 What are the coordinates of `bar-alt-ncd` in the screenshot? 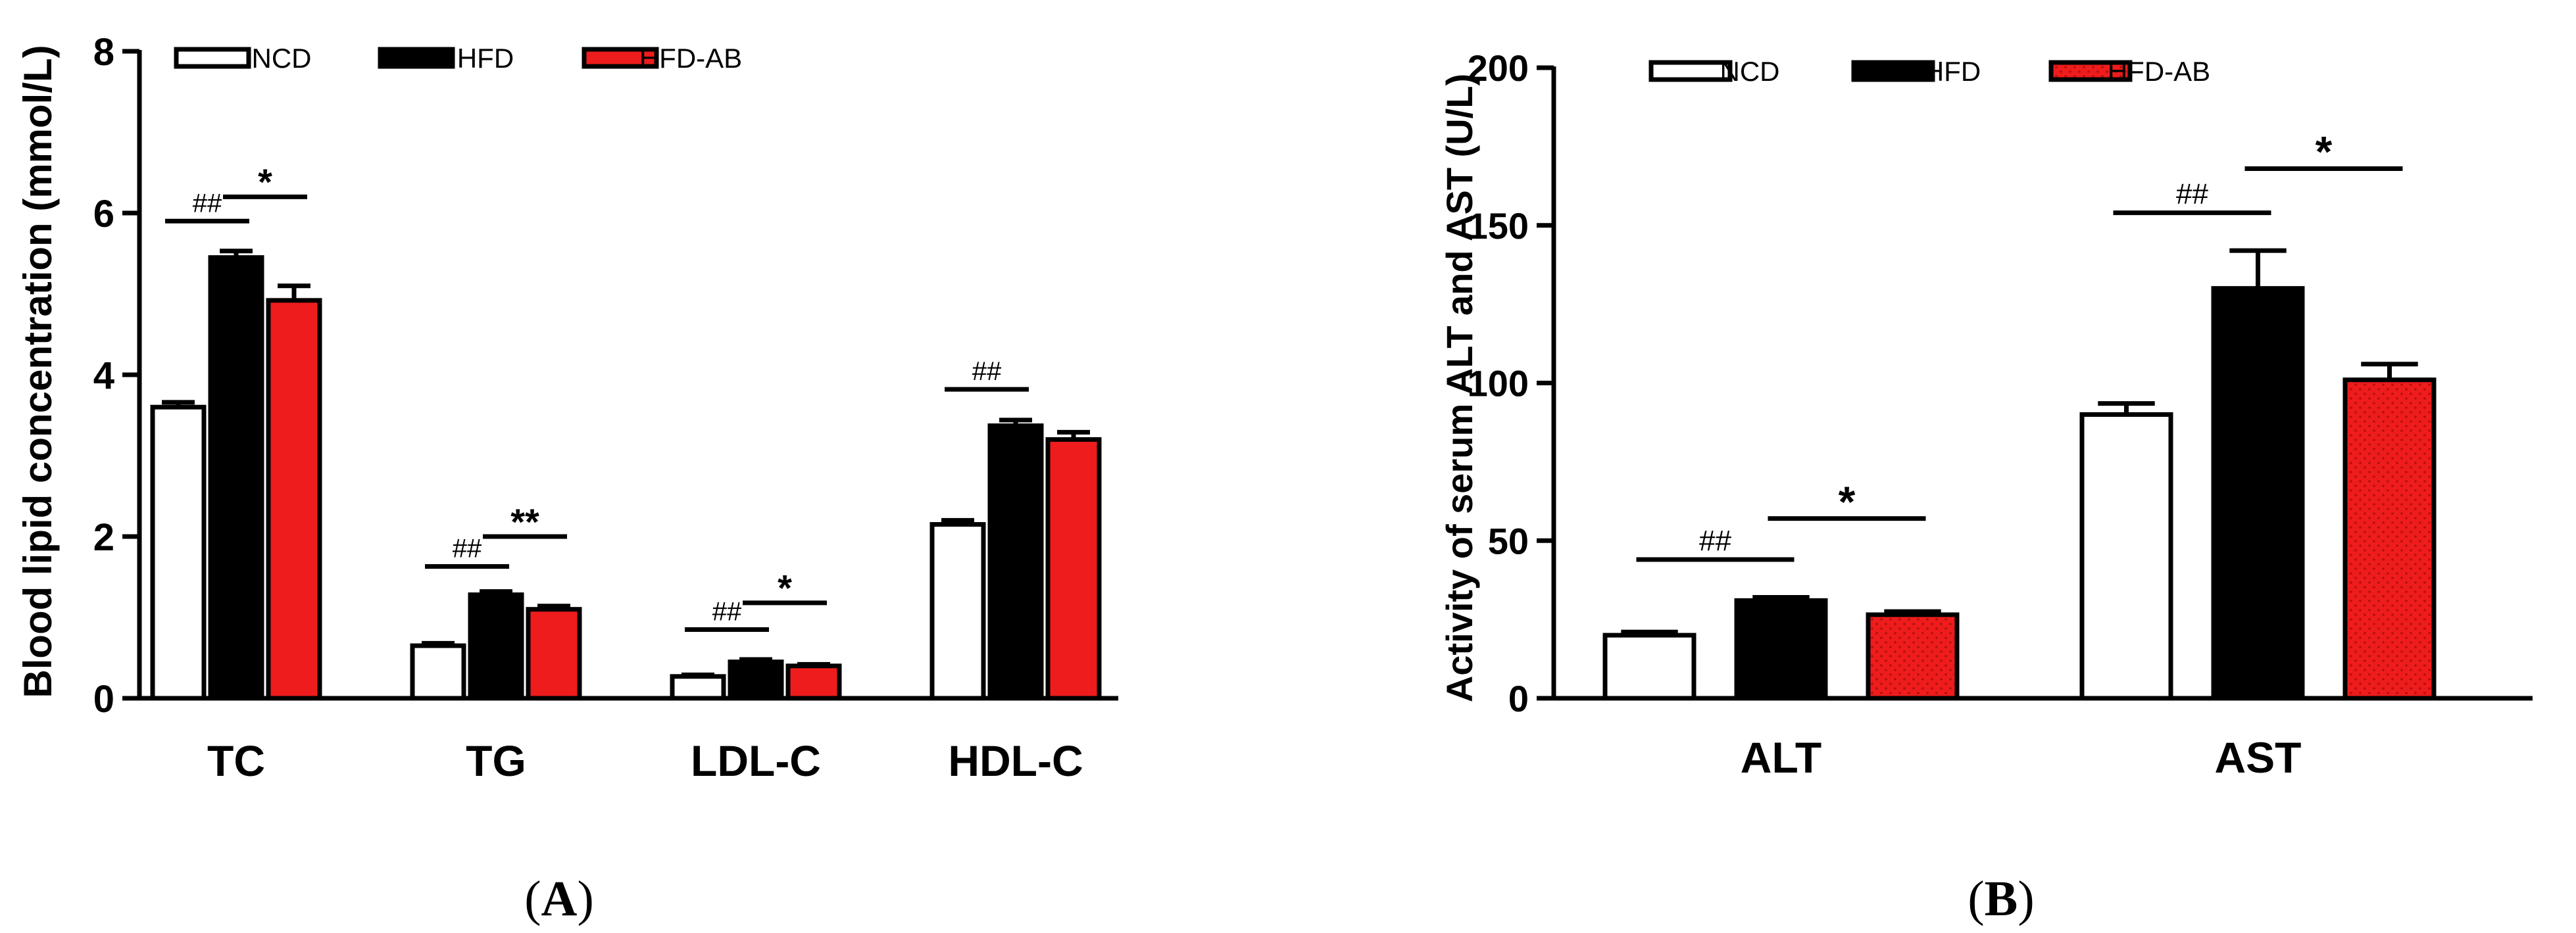 It's located at (1649, 667).